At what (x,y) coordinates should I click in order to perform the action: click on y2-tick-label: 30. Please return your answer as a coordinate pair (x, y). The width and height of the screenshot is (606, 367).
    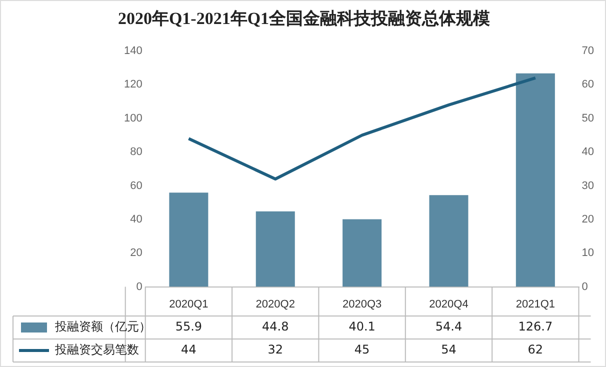
    Looking at the image, I should click on (588, 186).